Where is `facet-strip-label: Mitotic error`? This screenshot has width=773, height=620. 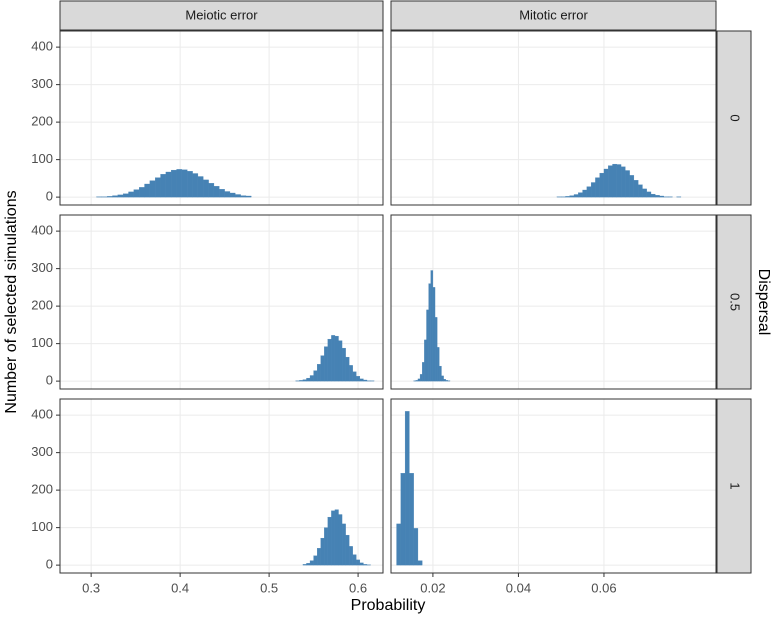
facet-strip-label: Mitotic error is located at coordinates (553, 14).